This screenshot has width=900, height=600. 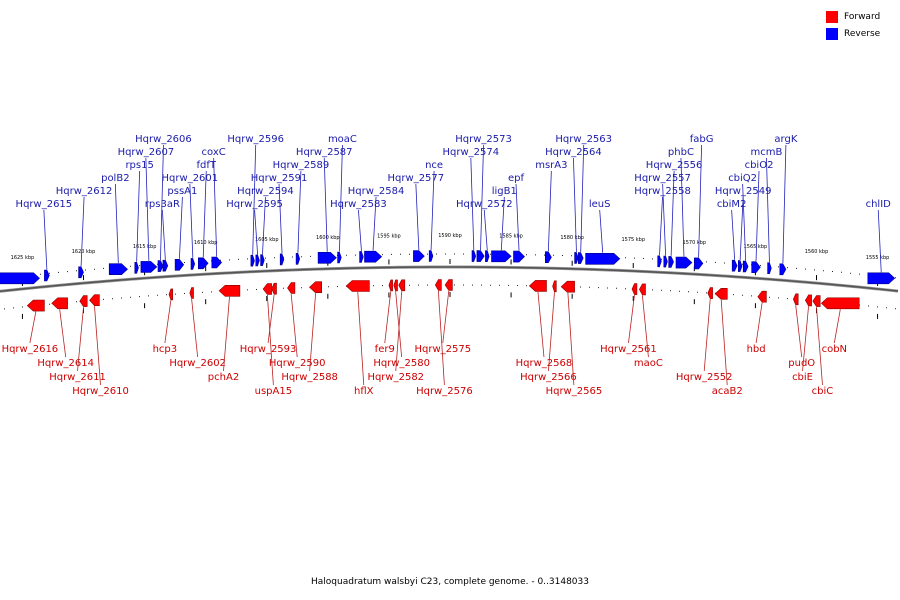 I want to click on gene-label-ligb1: ligB1, so click(x=504, y=191).